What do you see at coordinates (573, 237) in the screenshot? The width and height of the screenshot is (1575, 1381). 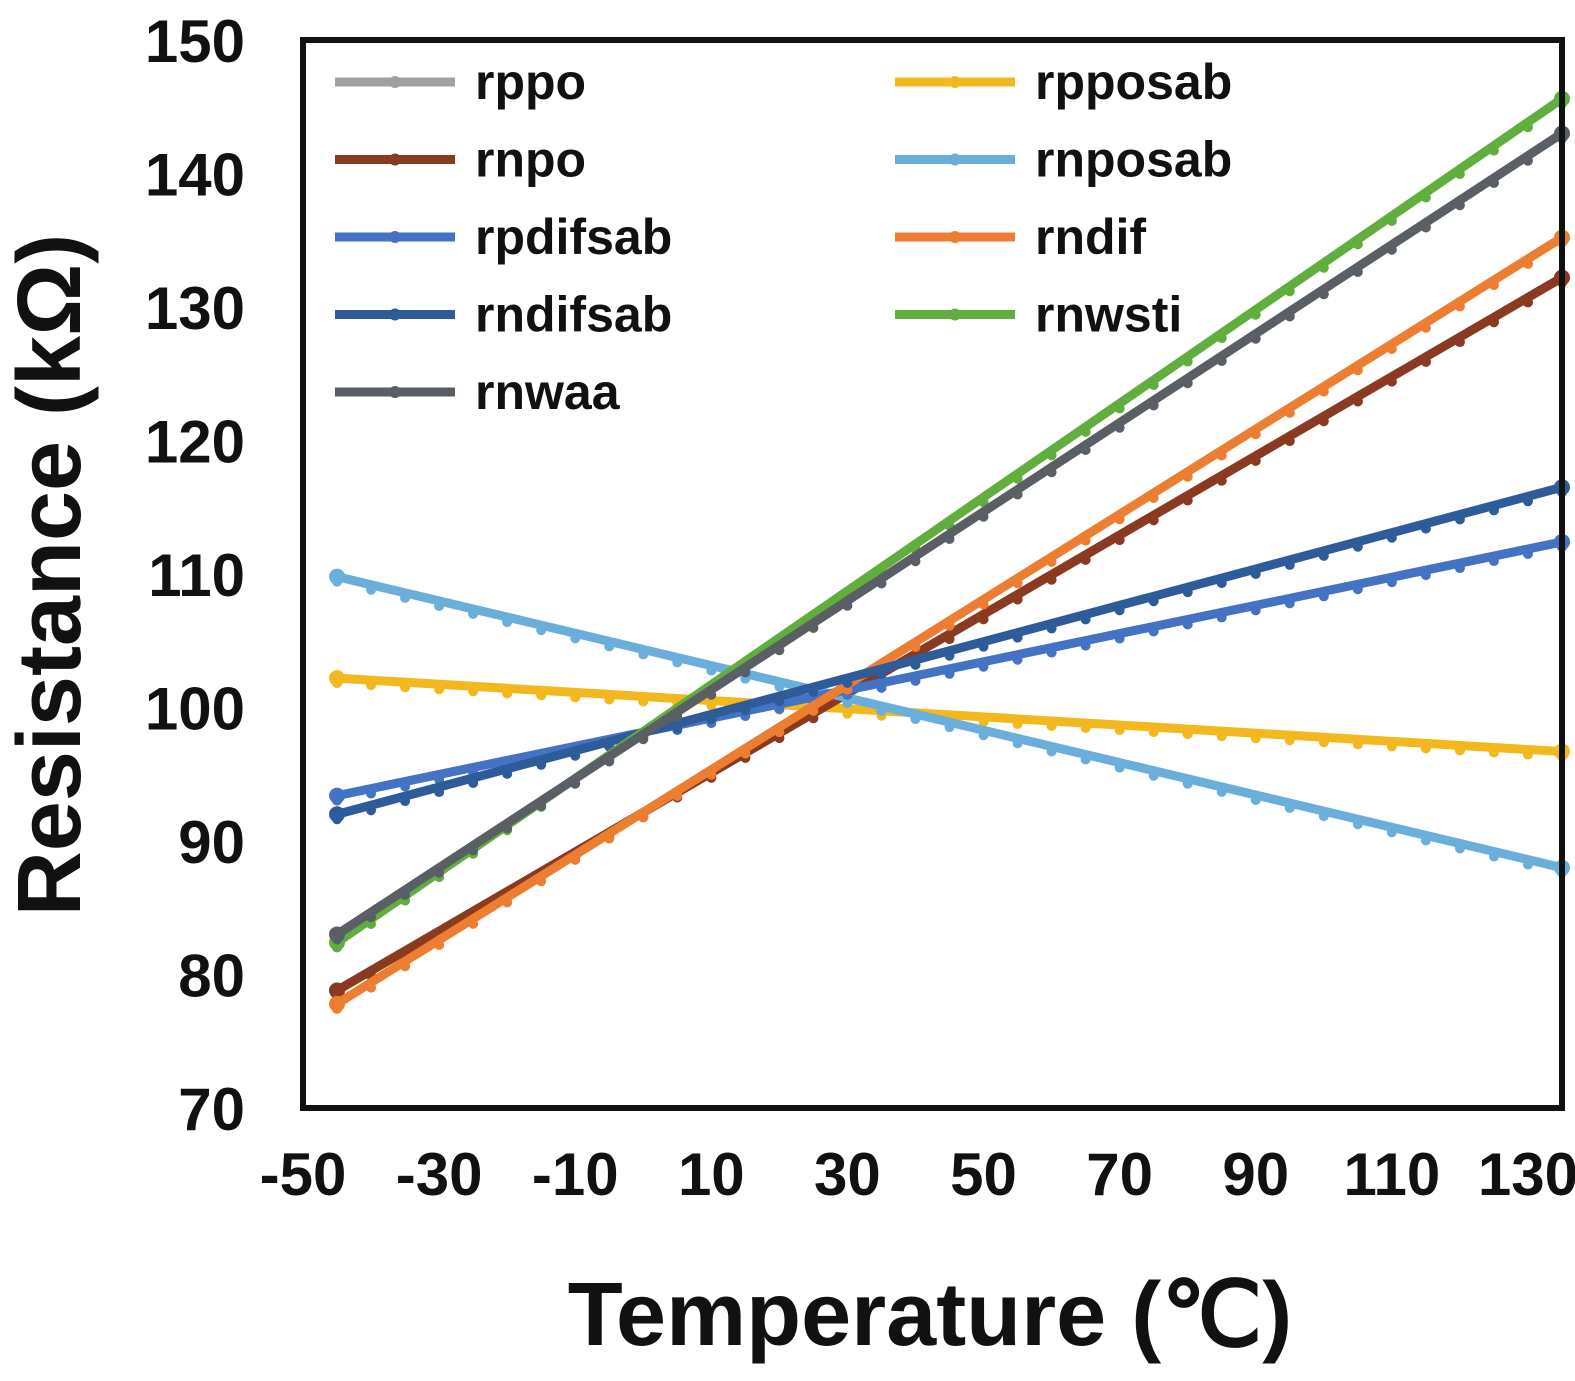 I see `legend-label: rpdifsab` at bounding box center [573, 237].